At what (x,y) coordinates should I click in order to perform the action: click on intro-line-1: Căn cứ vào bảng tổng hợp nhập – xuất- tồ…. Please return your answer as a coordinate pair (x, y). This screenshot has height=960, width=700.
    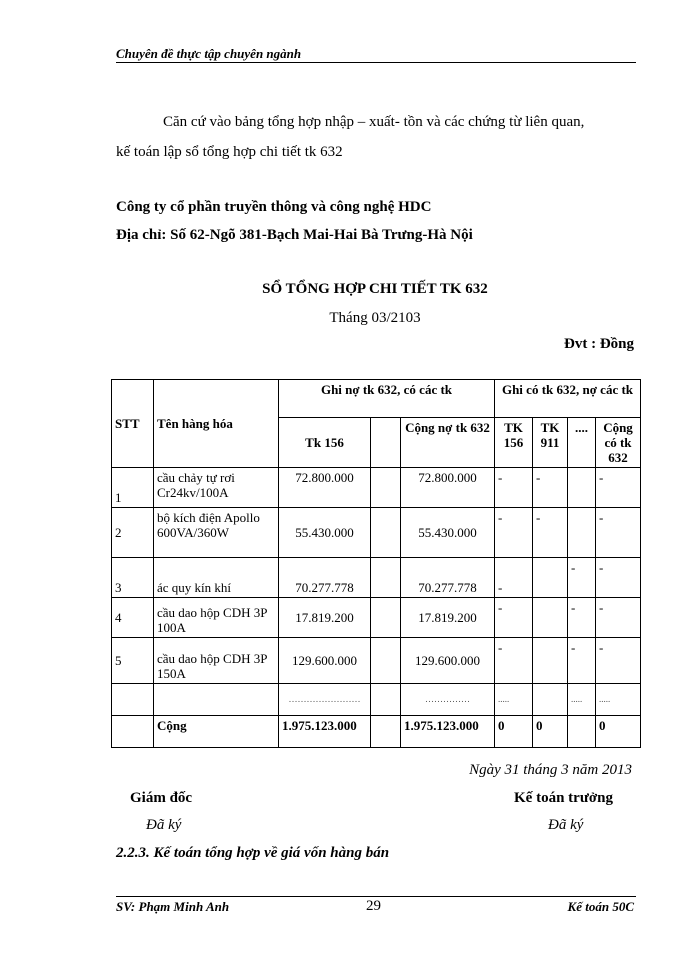
    Looking at the image, I should click on (374, 122).